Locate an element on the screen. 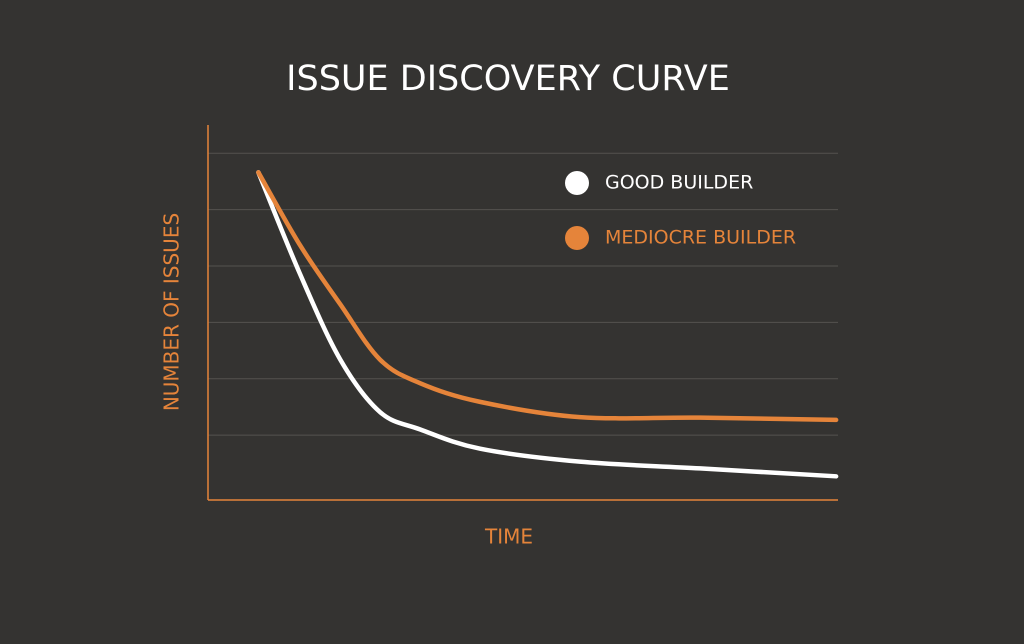 The width and height of the screenshot is (1024, 644). y-axis-label: NUMBER OF ISSUES is located at coordinates (172, 312).